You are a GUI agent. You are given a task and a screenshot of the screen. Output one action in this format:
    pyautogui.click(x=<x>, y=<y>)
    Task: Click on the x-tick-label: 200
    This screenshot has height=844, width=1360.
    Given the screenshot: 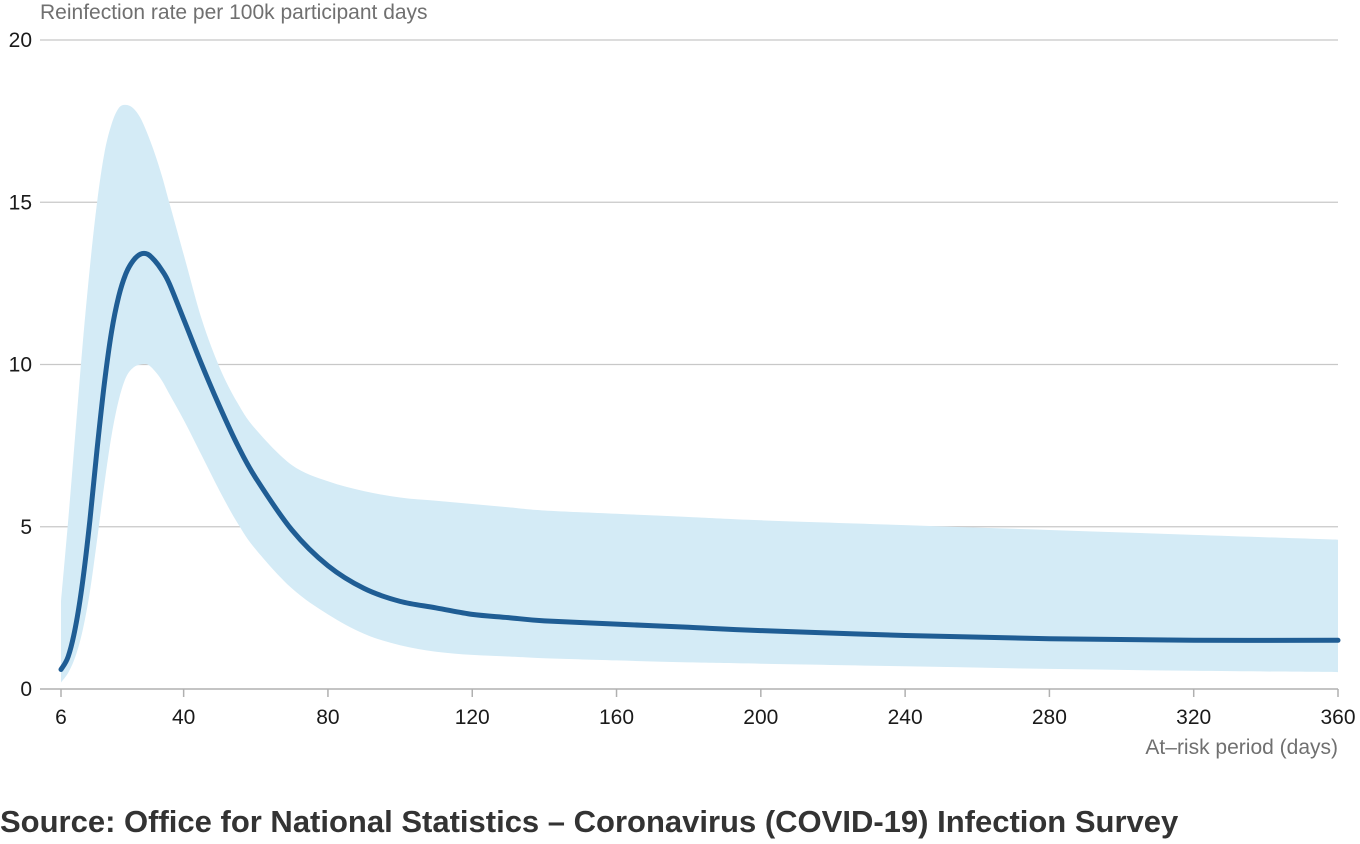 What is the action you would take?
    pyautogui.click(x=760, y=717)
    